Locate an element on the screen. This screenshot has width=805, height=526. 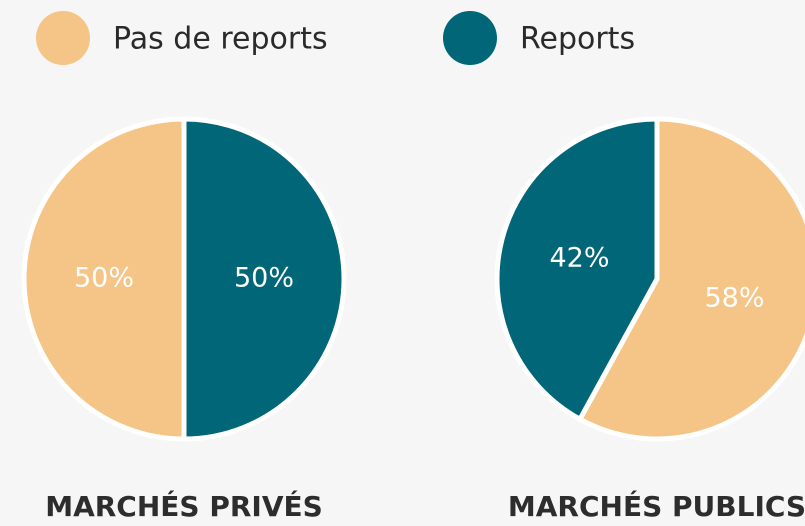
chart-title: MARCHÉS PRIVÉS is located at coordinates (184, 506).